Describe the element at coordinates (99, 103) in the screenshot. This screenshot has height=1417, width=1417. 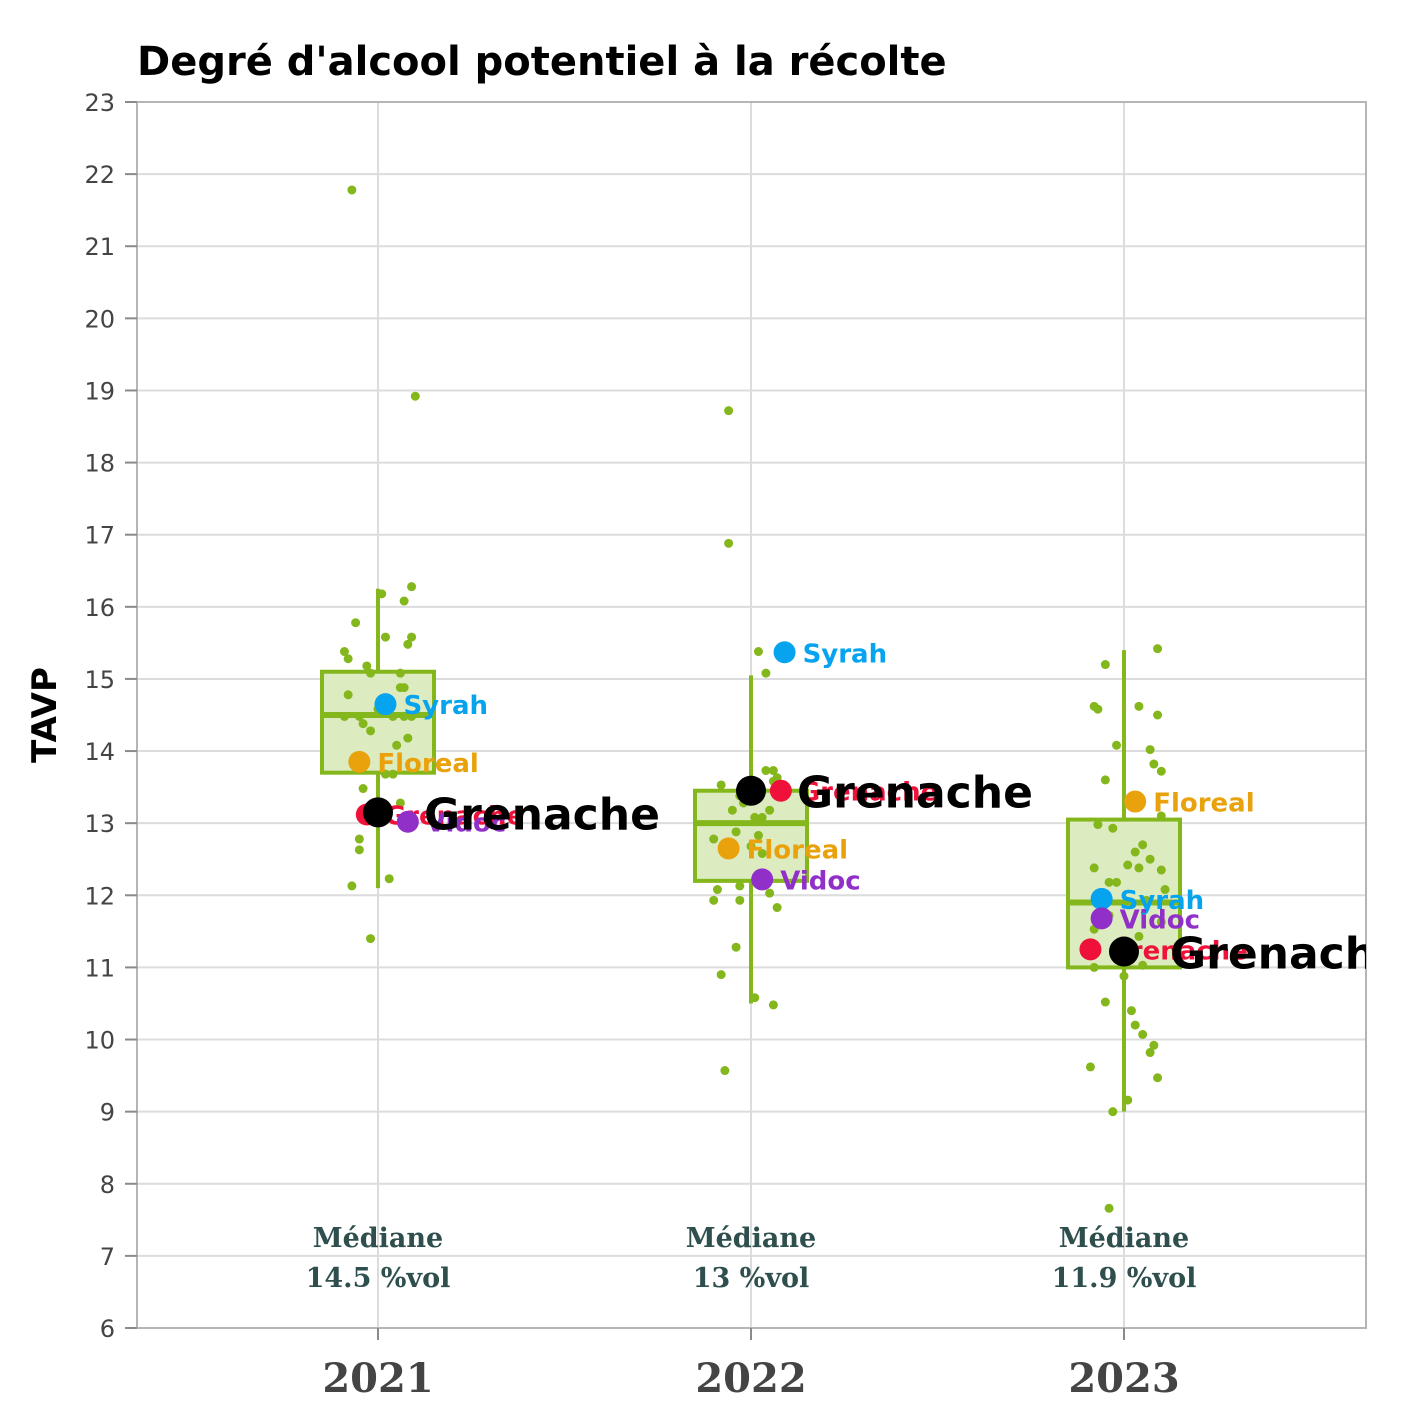
I see `y-tick-label: 23` at that location.